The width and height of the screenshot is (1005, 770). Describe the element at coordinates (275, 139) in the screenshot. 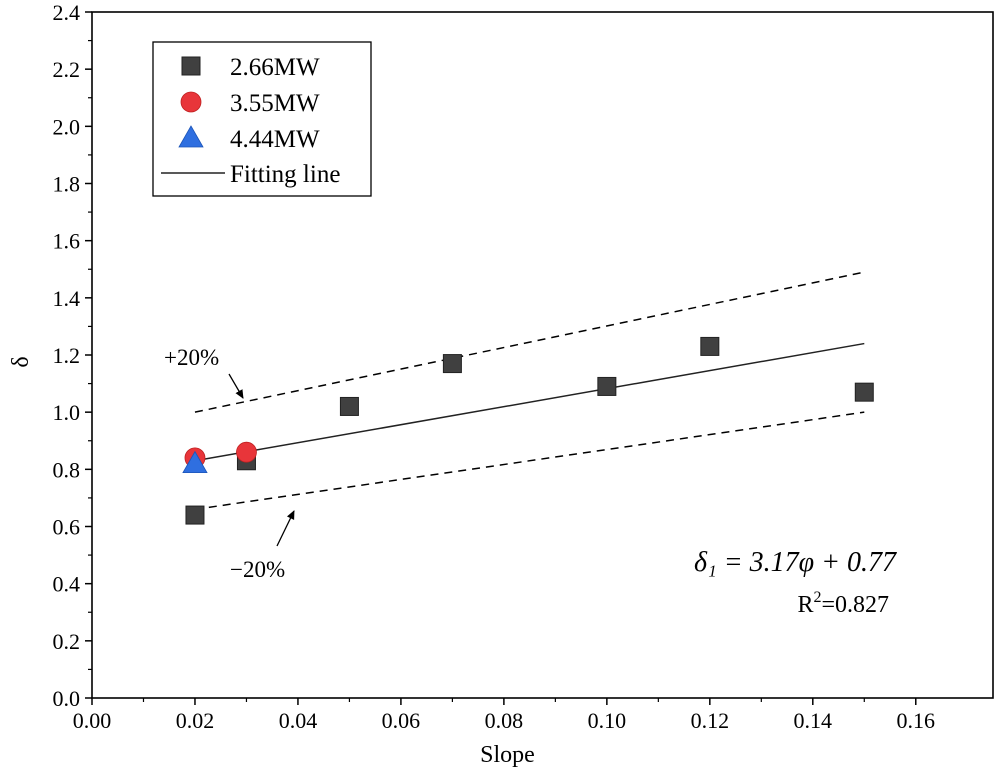

I see `legend-label-4-44mw: 4.44MW` at that location.